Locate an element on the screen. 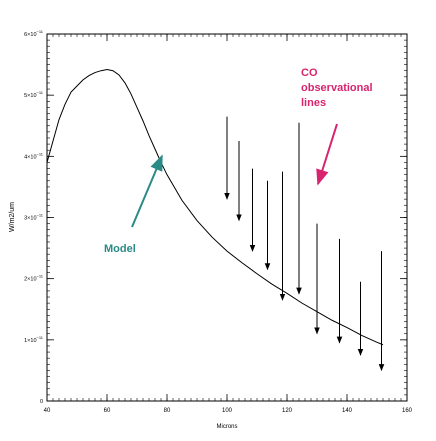  x-tick-label: 60 is located at coordinates (107, 411).